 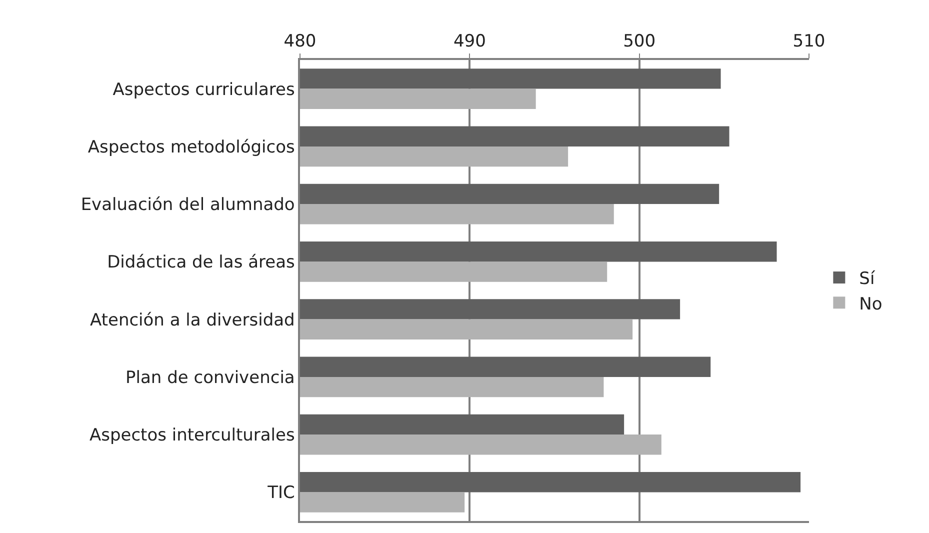 I want to click on y-tick-label: Didáctica de las áreas, so click(x=201, y=262).